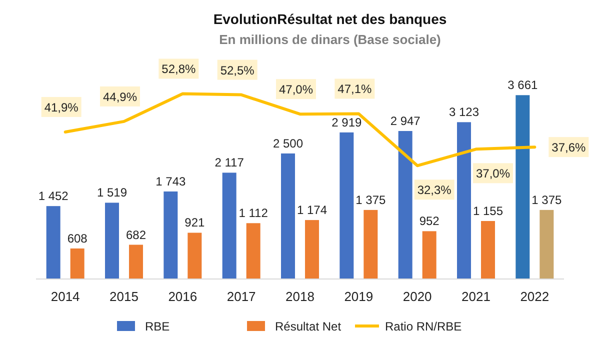 Image resolution: width=600 pixels, height=346 pixels. What do you see at coordinates (488, 211) in the screenshot?
I see `data-label: 1 155` at bounding box center [488, 211].